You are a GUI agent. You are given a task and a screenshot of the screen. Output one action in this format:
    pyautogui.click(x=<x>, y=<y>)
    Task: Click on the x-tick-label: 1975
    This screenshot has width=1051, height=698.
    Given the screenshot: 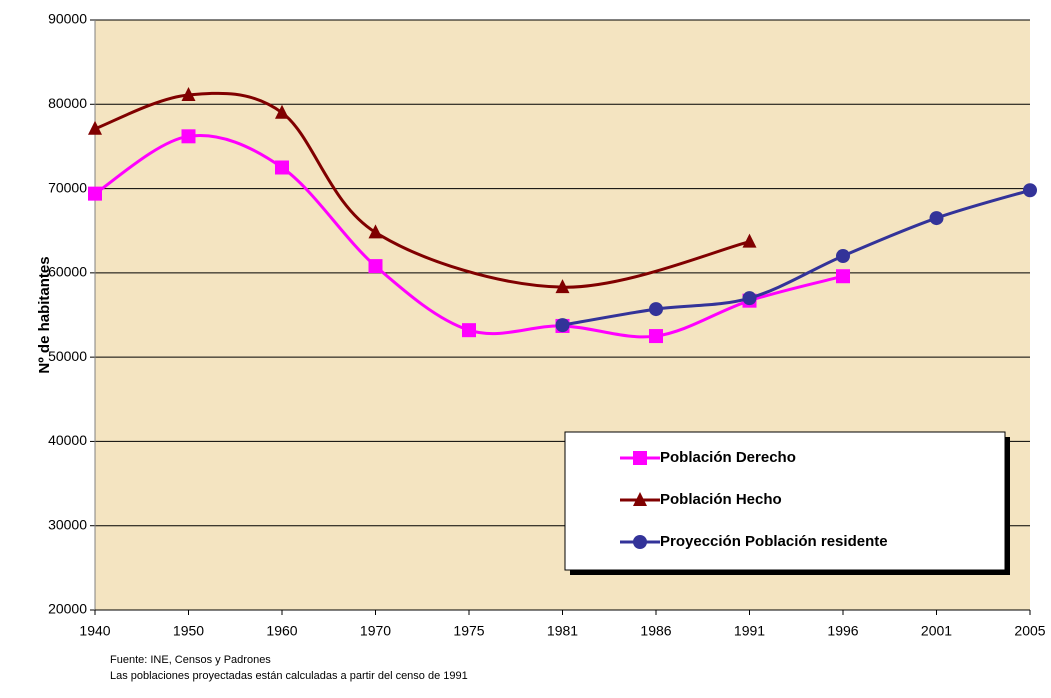 What is the action you would take?
    pyautogui.click(x=468, y=631)
    